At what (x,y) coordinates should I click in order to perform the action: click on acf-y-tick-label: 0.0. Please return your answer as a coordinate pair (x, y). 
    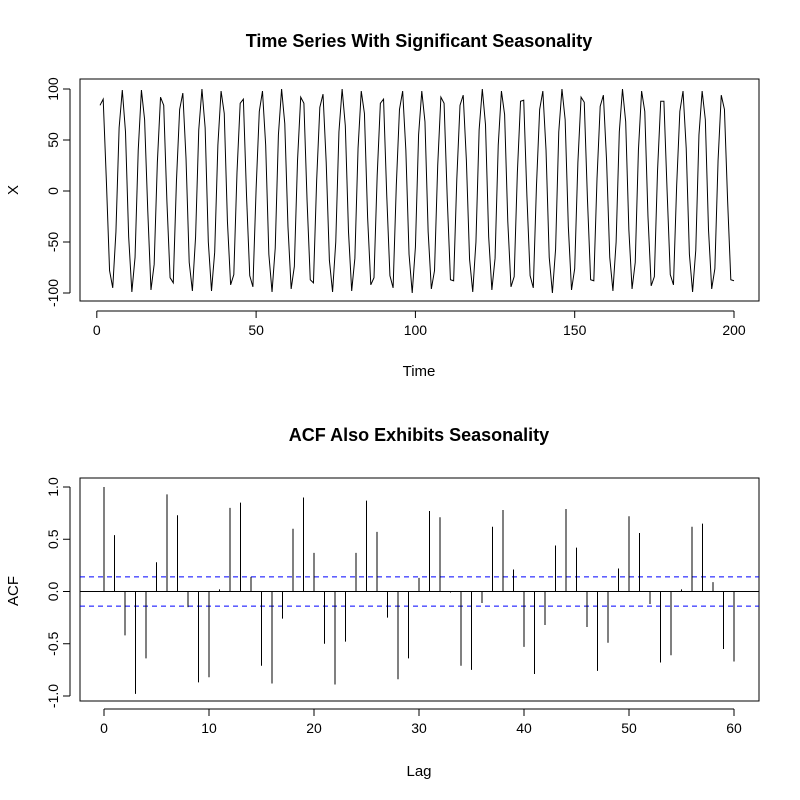
    Looking at the image, I should click on (53, 592).